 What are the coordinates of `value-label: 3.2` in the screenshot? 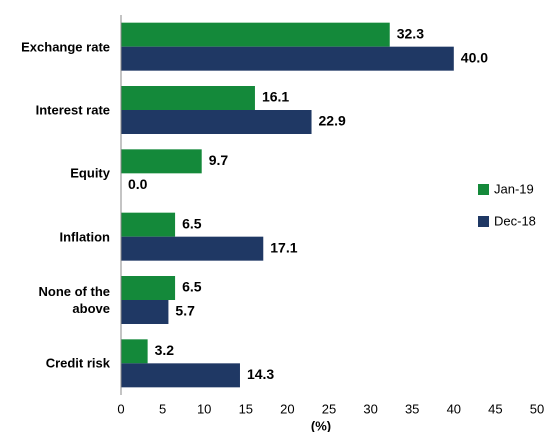 It's located at (165, 350).